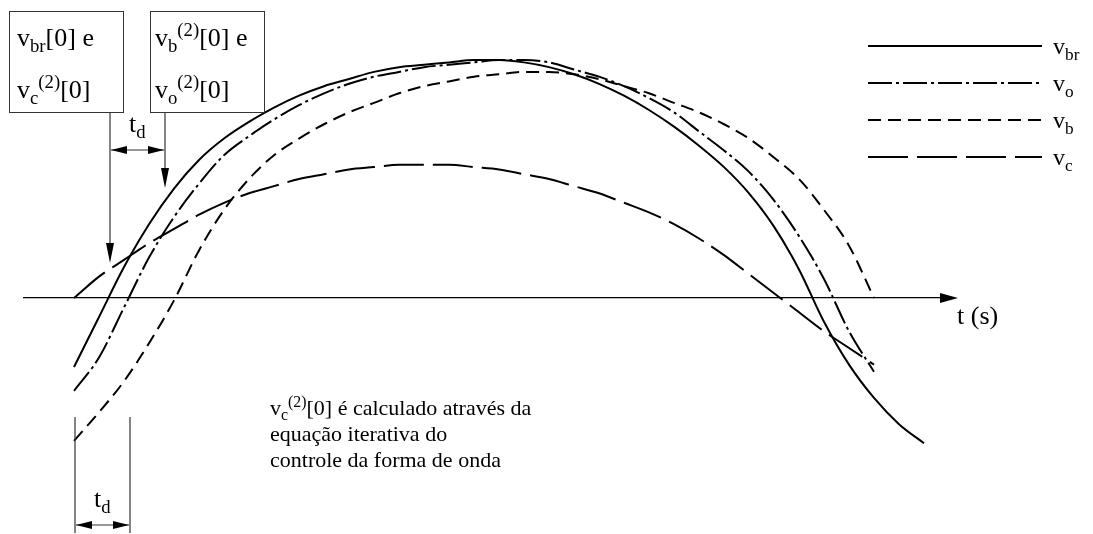 Image resolution: width=1093 pixels, height=534 pixels. What do you see at coordinates (102, 501) in the screenshot?
I see `text: t$_{d}$` at bounding box center [102, 501].